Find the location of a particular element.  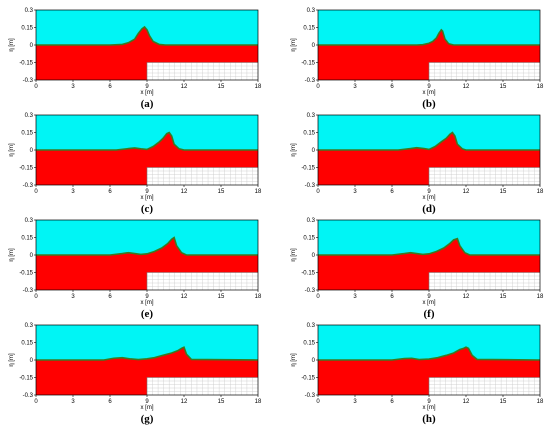

panel-b: 0 3 6 9 12 15 18 0.3 0.15 0 -0.15 -0.3 x [m] η [m] (b) is located at coordinates (417, 59).